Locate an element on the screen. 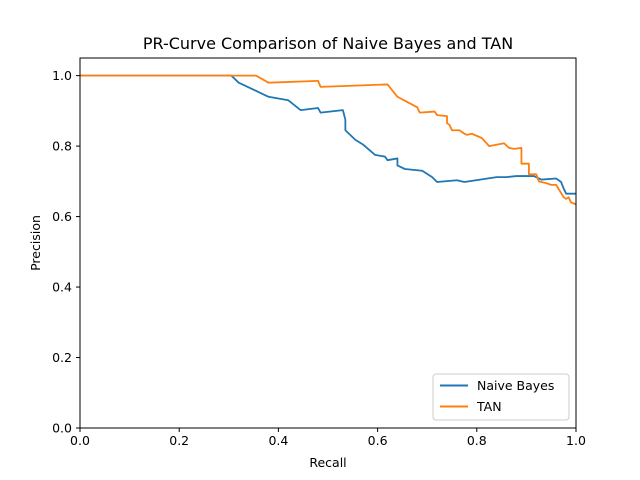 This screenshot has height=480, width=640. legend-label-naive-bayes: Naive Bayes is located at coordinates (515, 385).